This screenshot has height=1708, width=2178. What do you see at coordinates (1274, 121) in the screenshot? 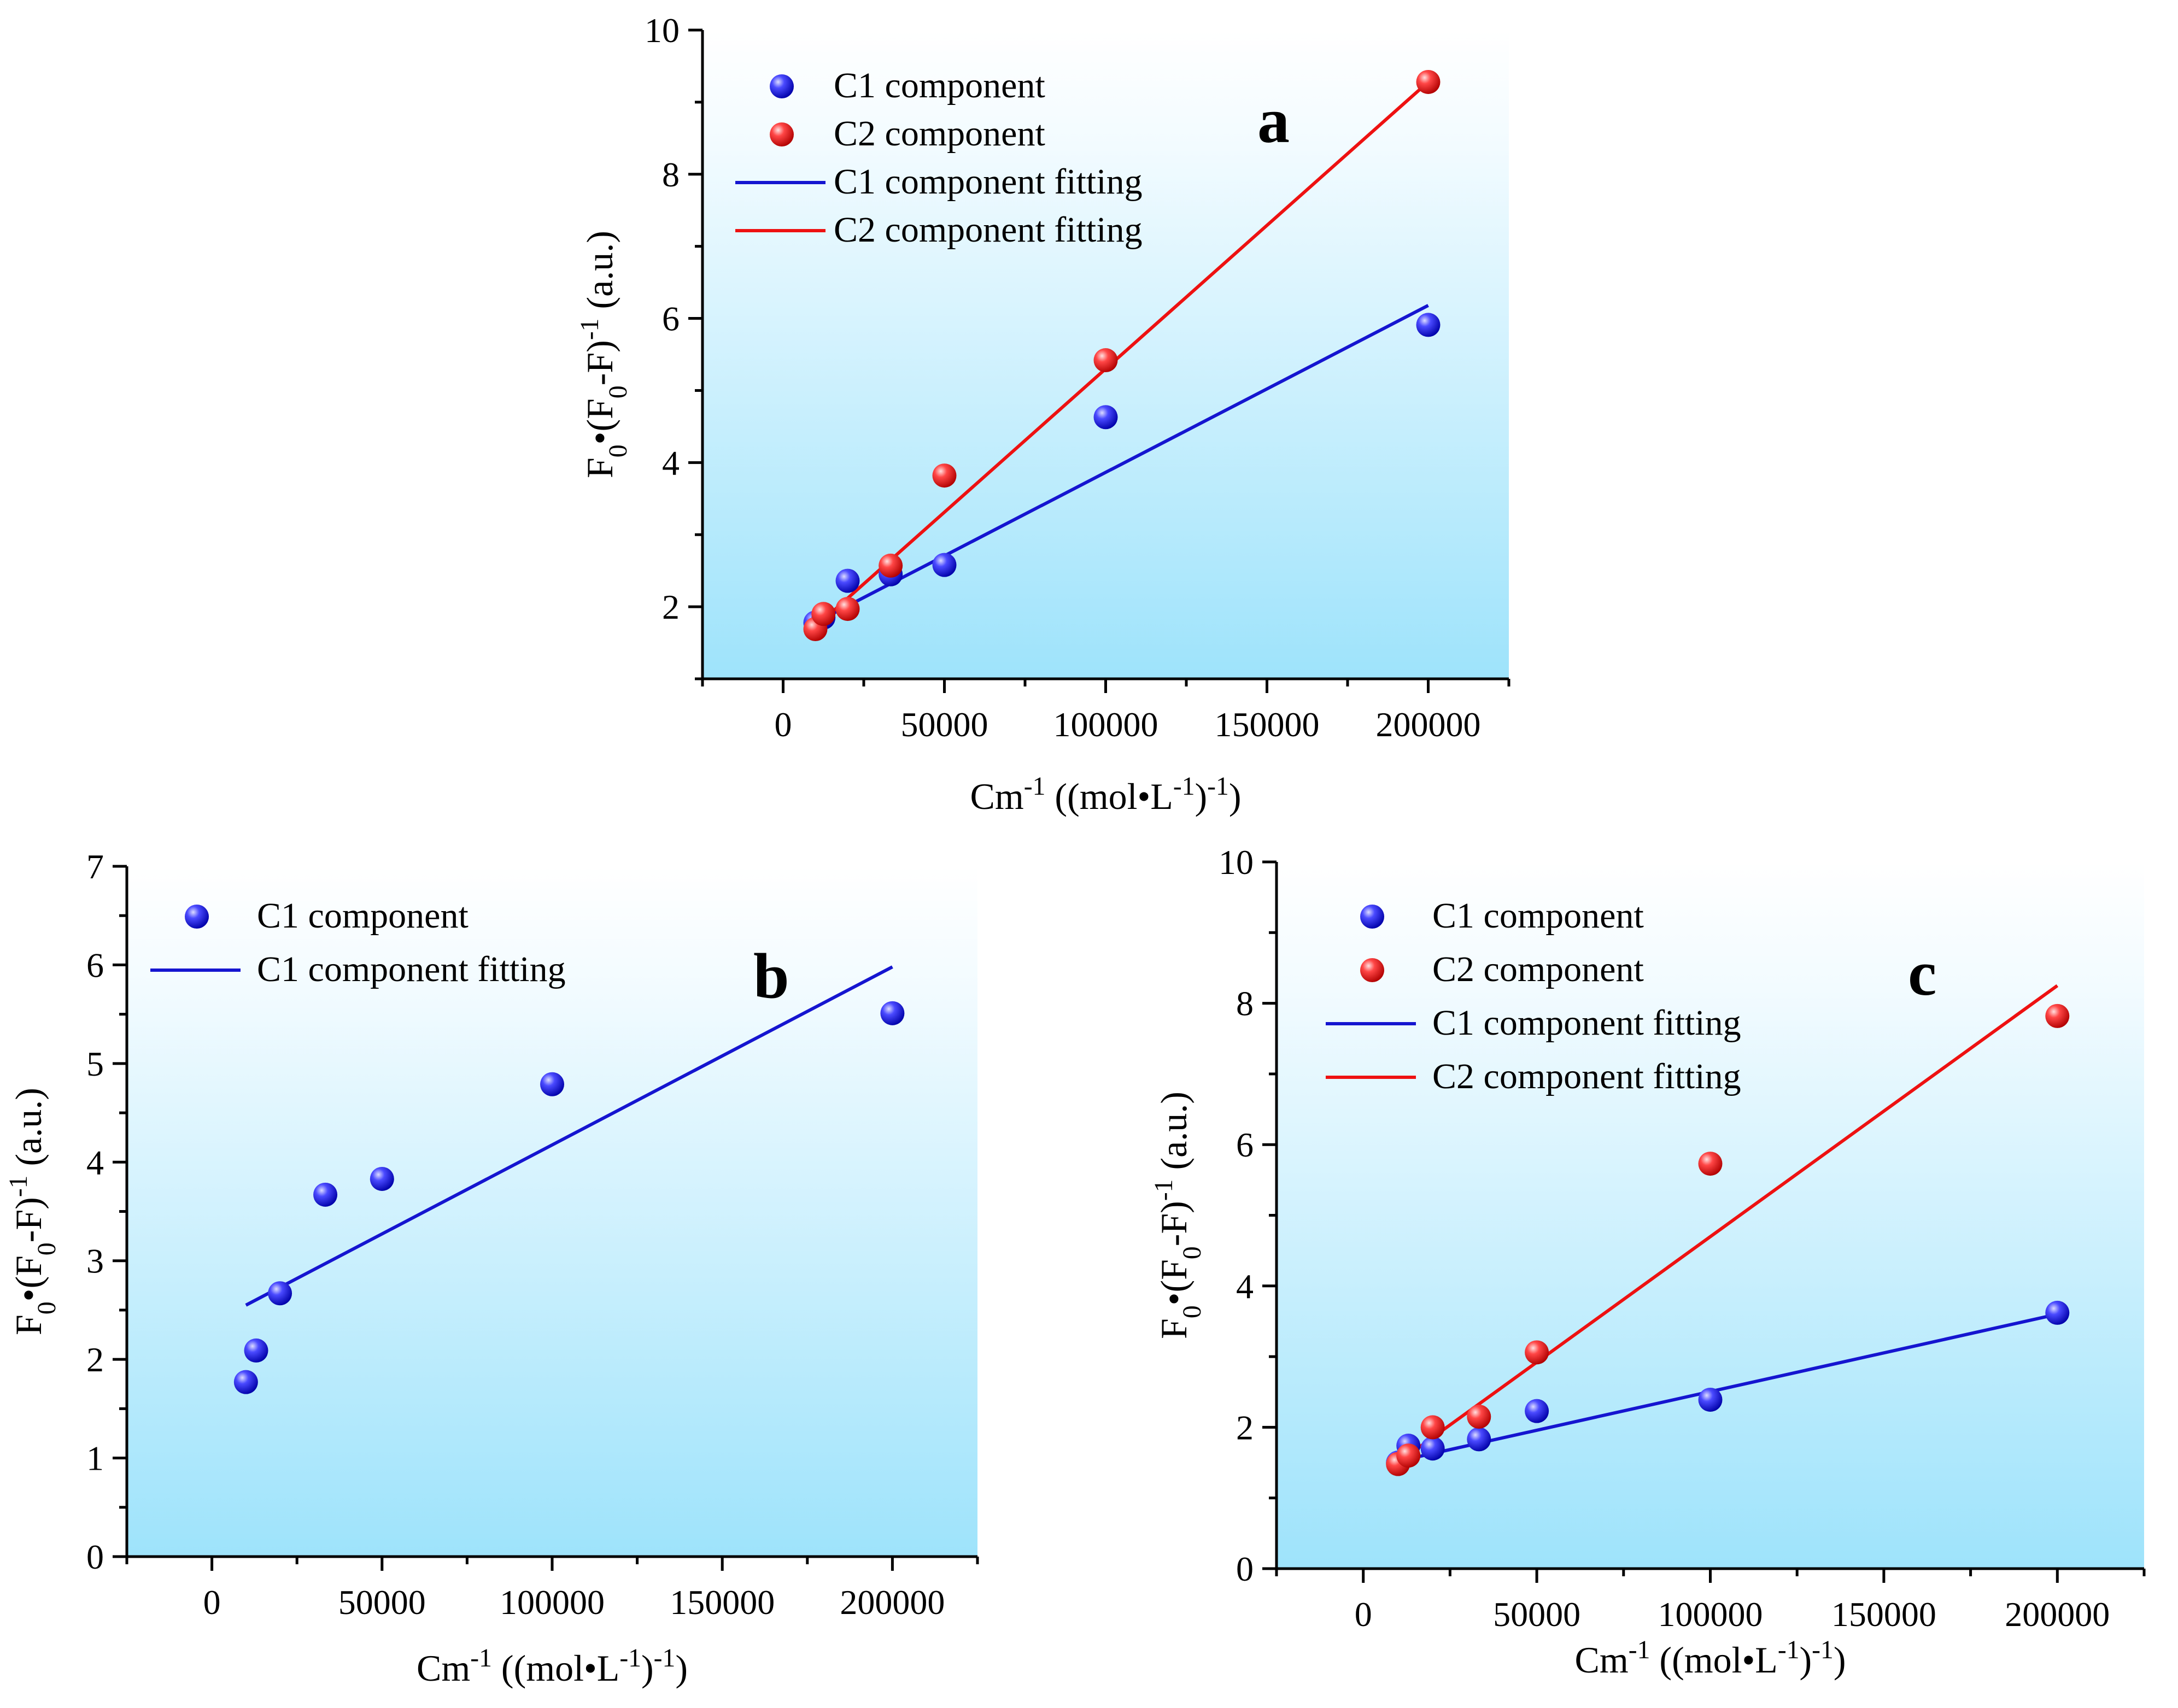
I see `panel-label: a` at bounding box center [1274, 121].